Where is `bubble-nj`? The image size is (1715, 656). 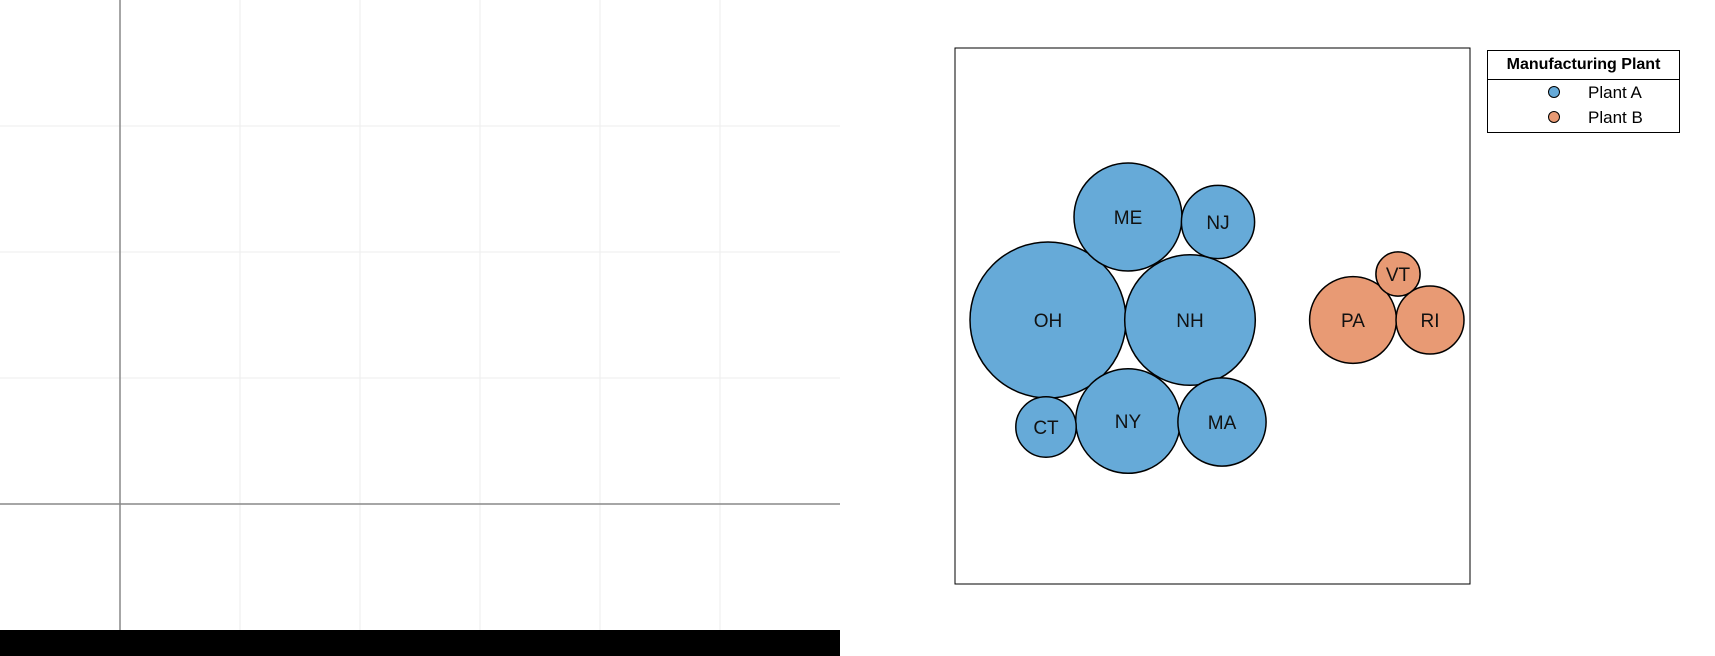
bubble-nj is located at coordinates (1218, 222).